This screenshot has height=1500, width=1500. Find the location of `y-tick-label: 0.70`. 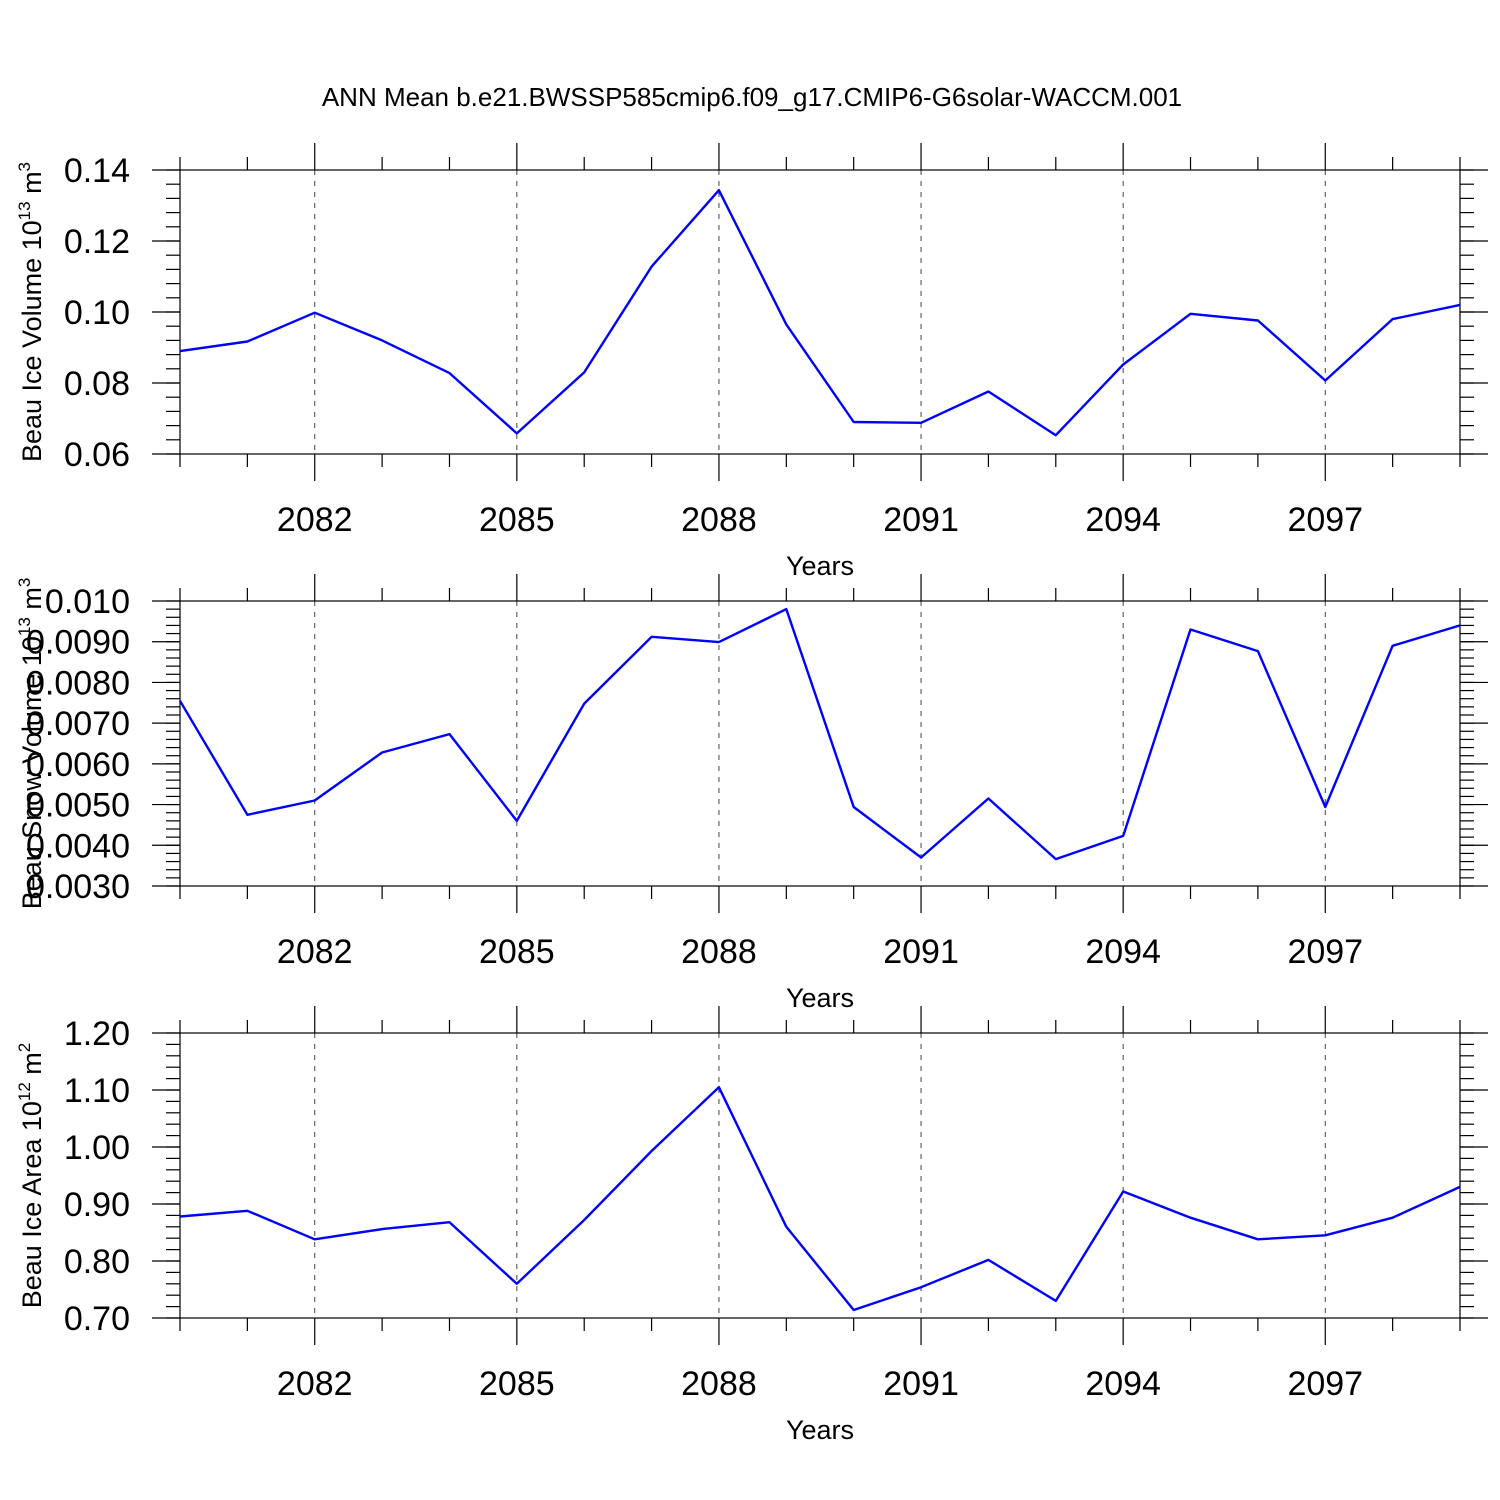

y-tick-label: 0.70 is located at coordinates (97, 1319).